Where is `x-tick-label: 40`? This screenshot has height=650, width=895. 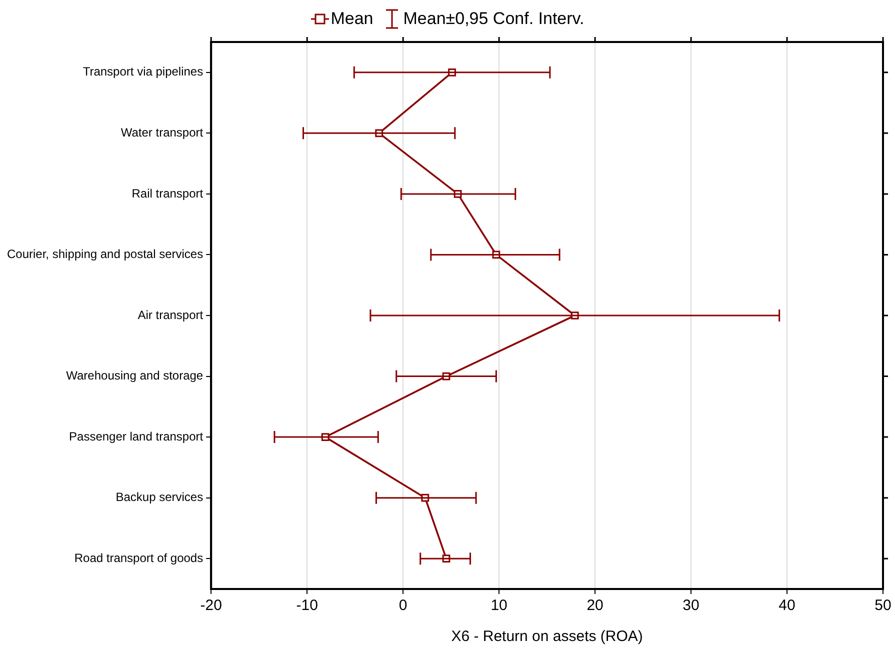 x-tick-label: 40 is located at coordinates (787, 605).